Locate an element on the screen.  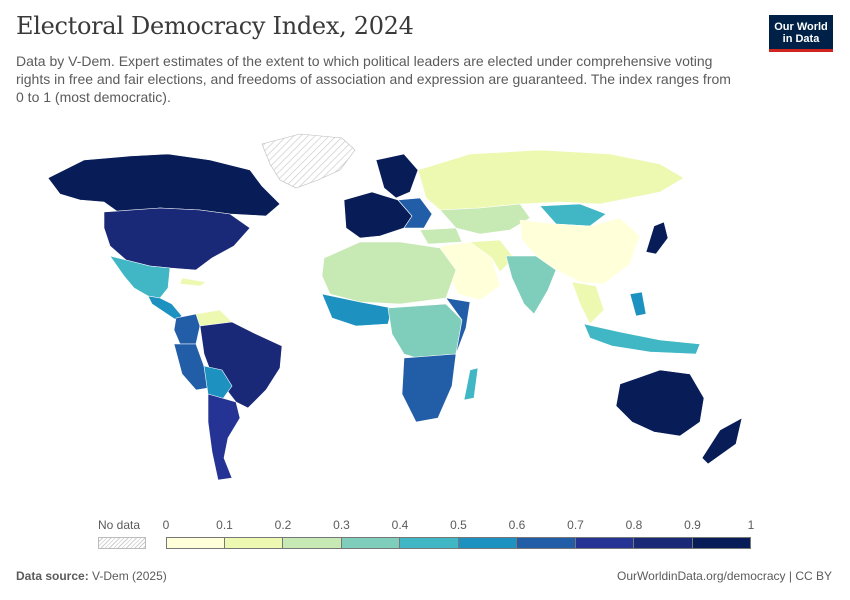
legend-tick: 0.9 is located at coordinates (692, 525).